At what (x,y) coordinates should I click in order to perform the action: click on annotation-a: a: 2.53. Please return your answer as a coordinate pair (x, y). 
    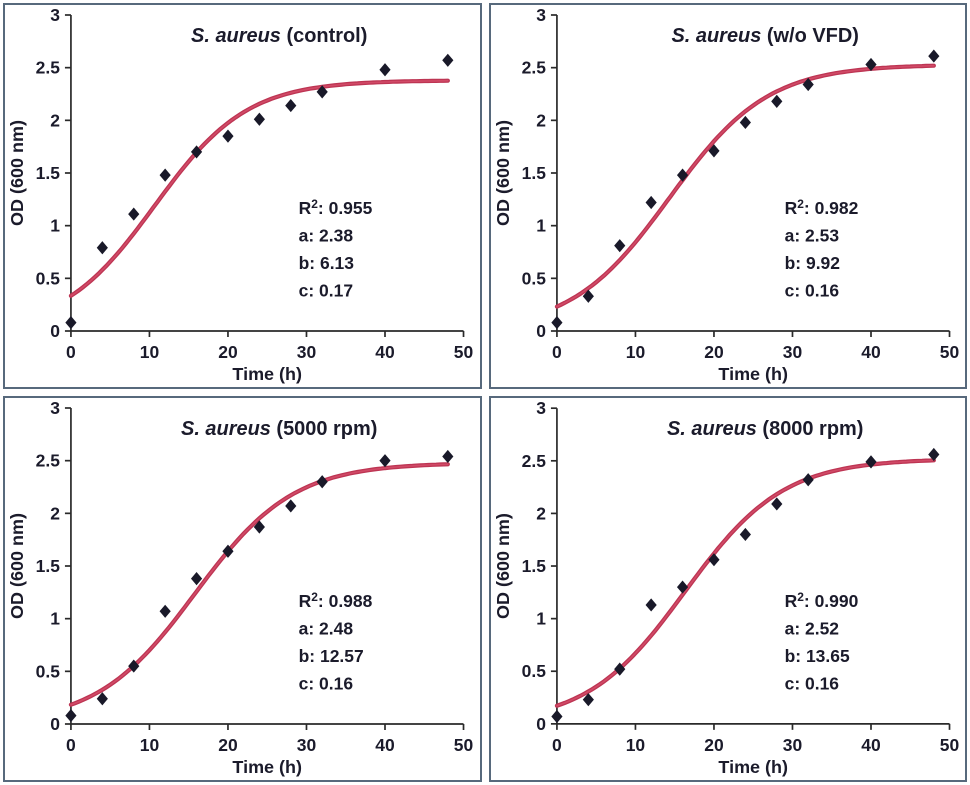
    Looking at the image, I should click on (811, 236).